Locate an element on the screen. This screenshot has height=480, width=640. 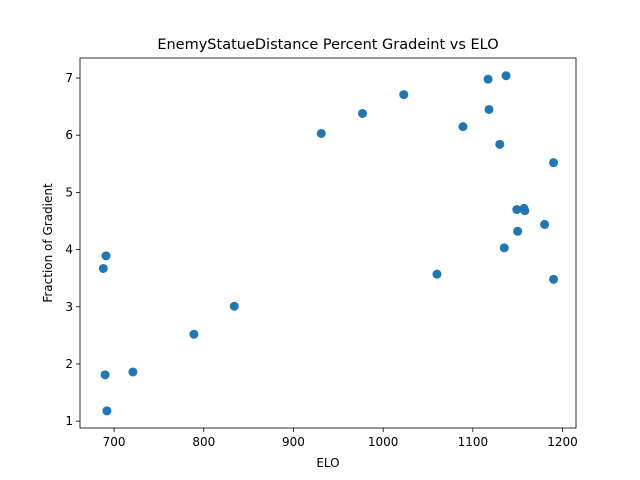
y-tick-label: 4 is located at coordinates (69, 250).